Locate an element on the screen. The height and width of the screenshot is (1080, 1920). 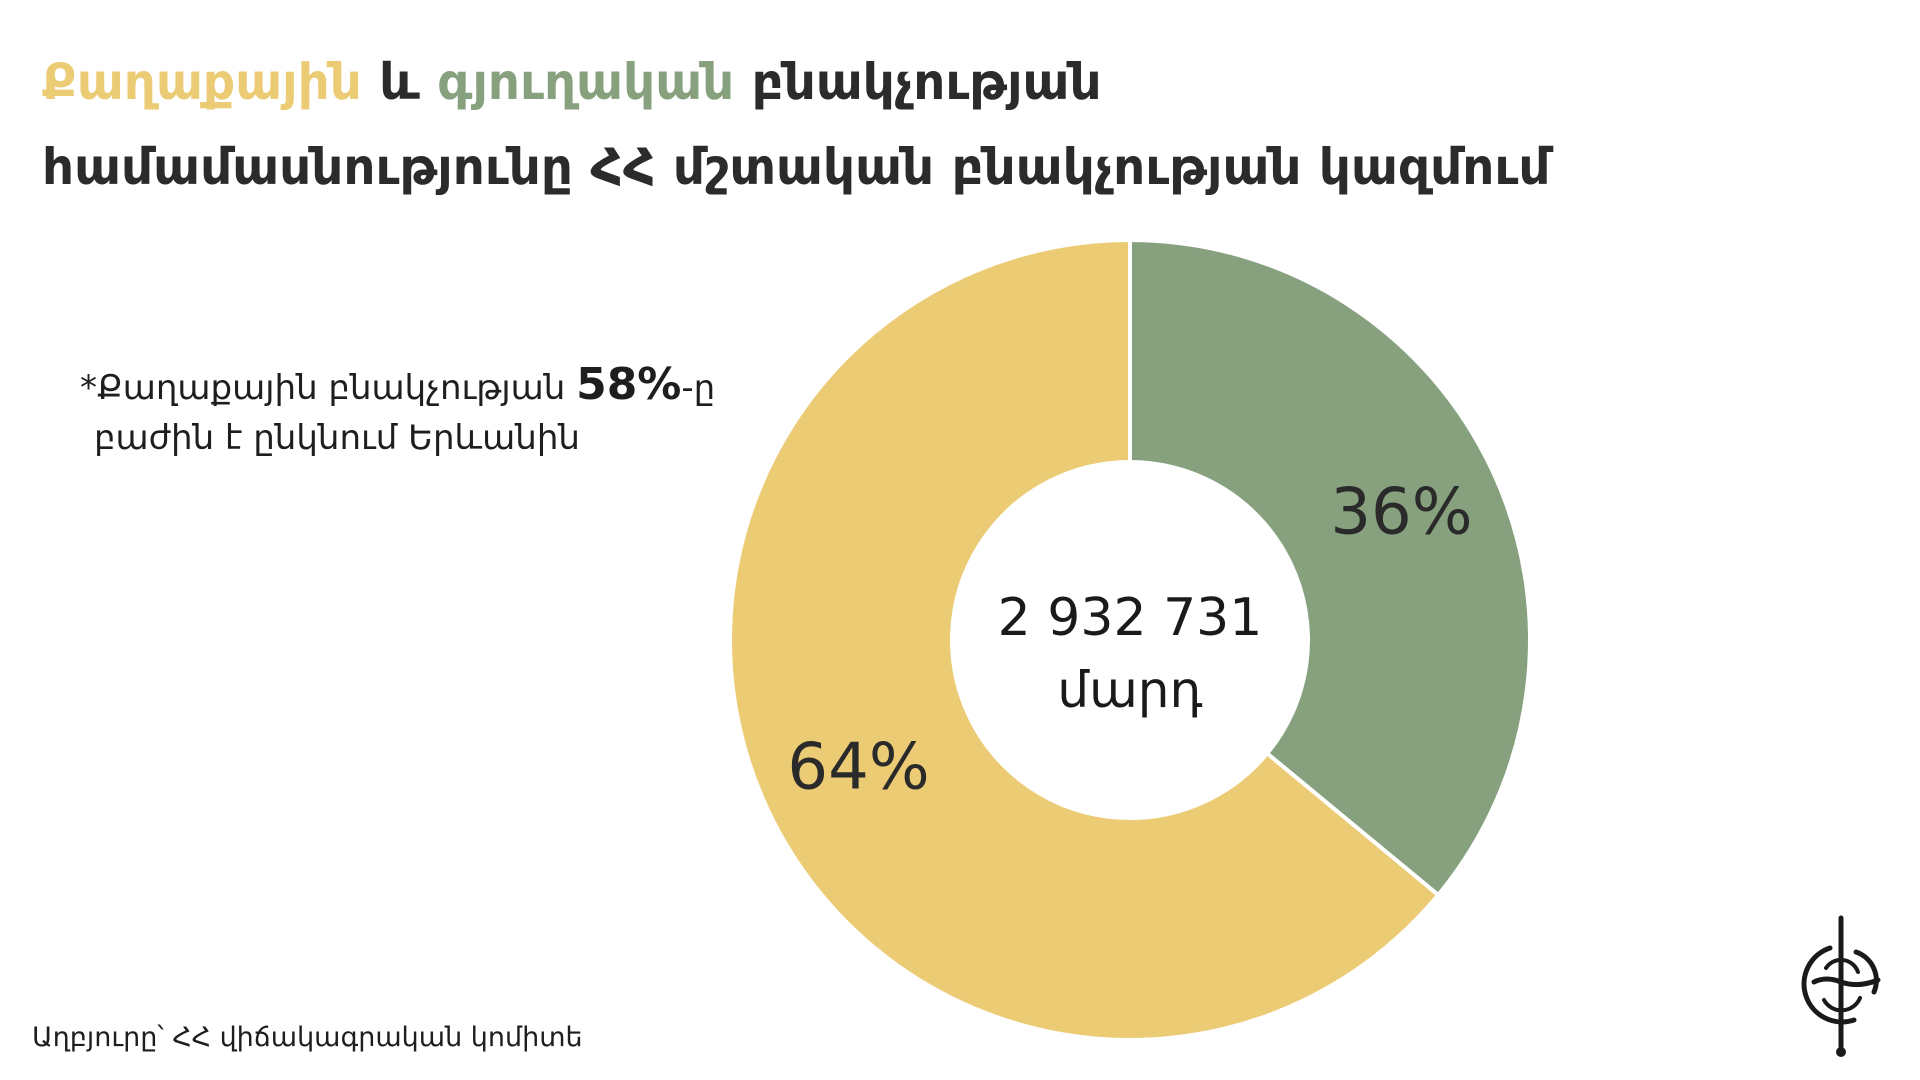
title-population-word: բնակչության is located at coordinates (918, 82).